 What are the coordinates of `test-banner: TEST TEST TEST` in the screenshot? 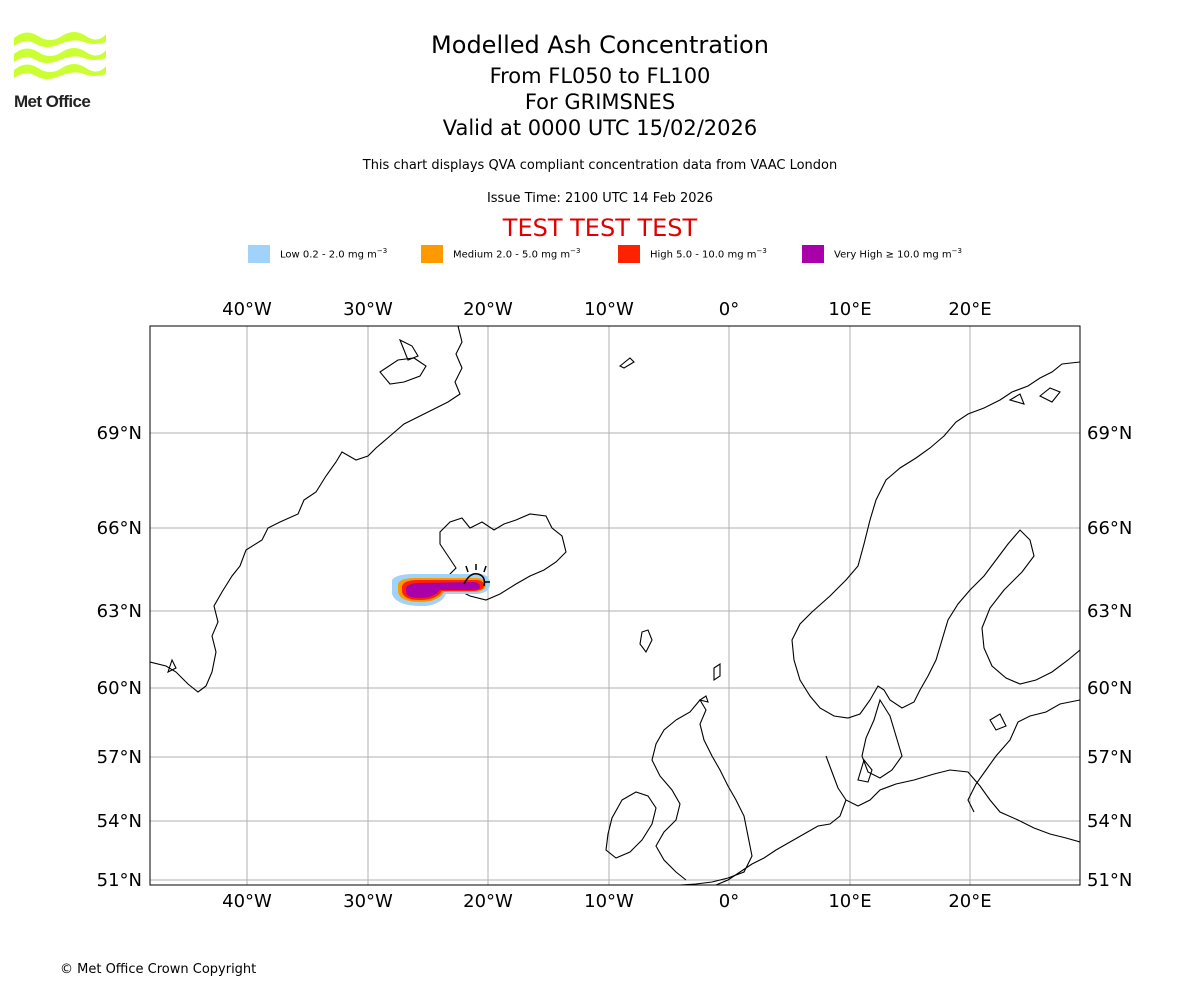 It's located at (600, 228).